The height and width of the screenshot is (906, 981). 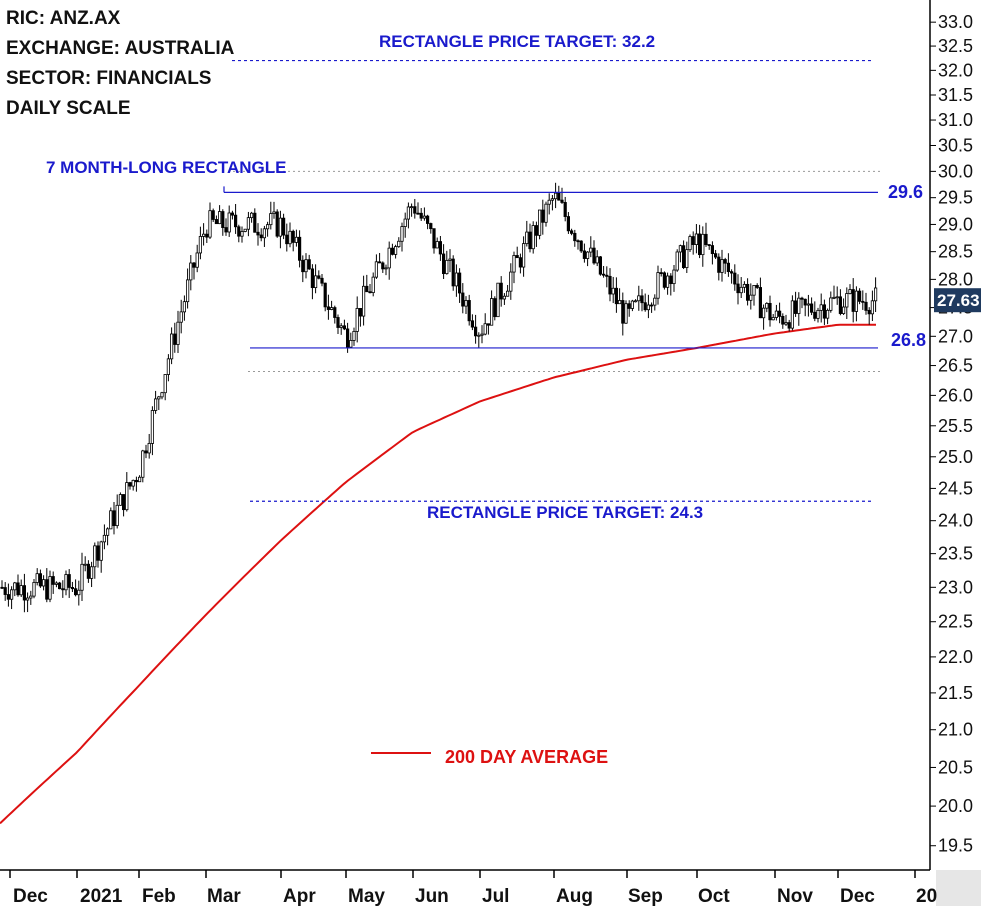 I want to click on y-tick-label: 28.5, so click(x=955, y=252).